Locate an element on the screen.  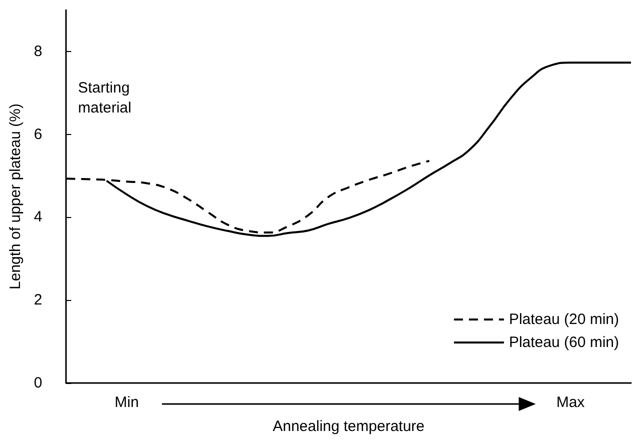
legend-label: Plateau (60 min) is located at coordinates (564, 342).